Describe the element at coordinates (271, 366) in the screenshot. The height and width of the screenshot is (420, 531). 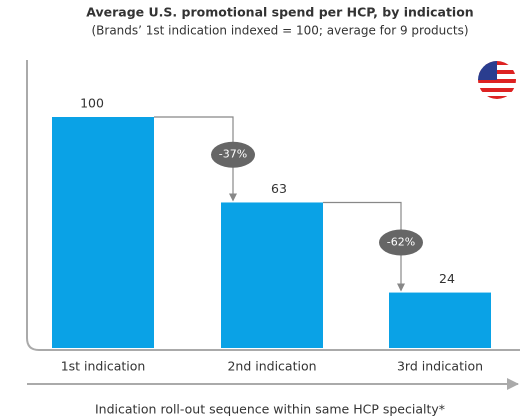
I see `x-tick-label: 2nd indication` at that location.